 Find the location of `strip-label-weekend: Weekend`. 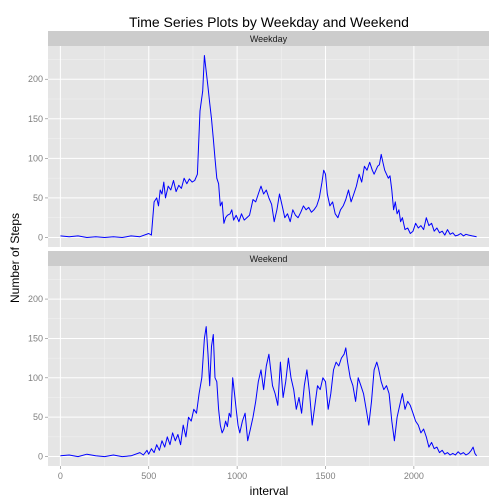

strip-label-weekend: Weekend is located at coordinates (269, 259).